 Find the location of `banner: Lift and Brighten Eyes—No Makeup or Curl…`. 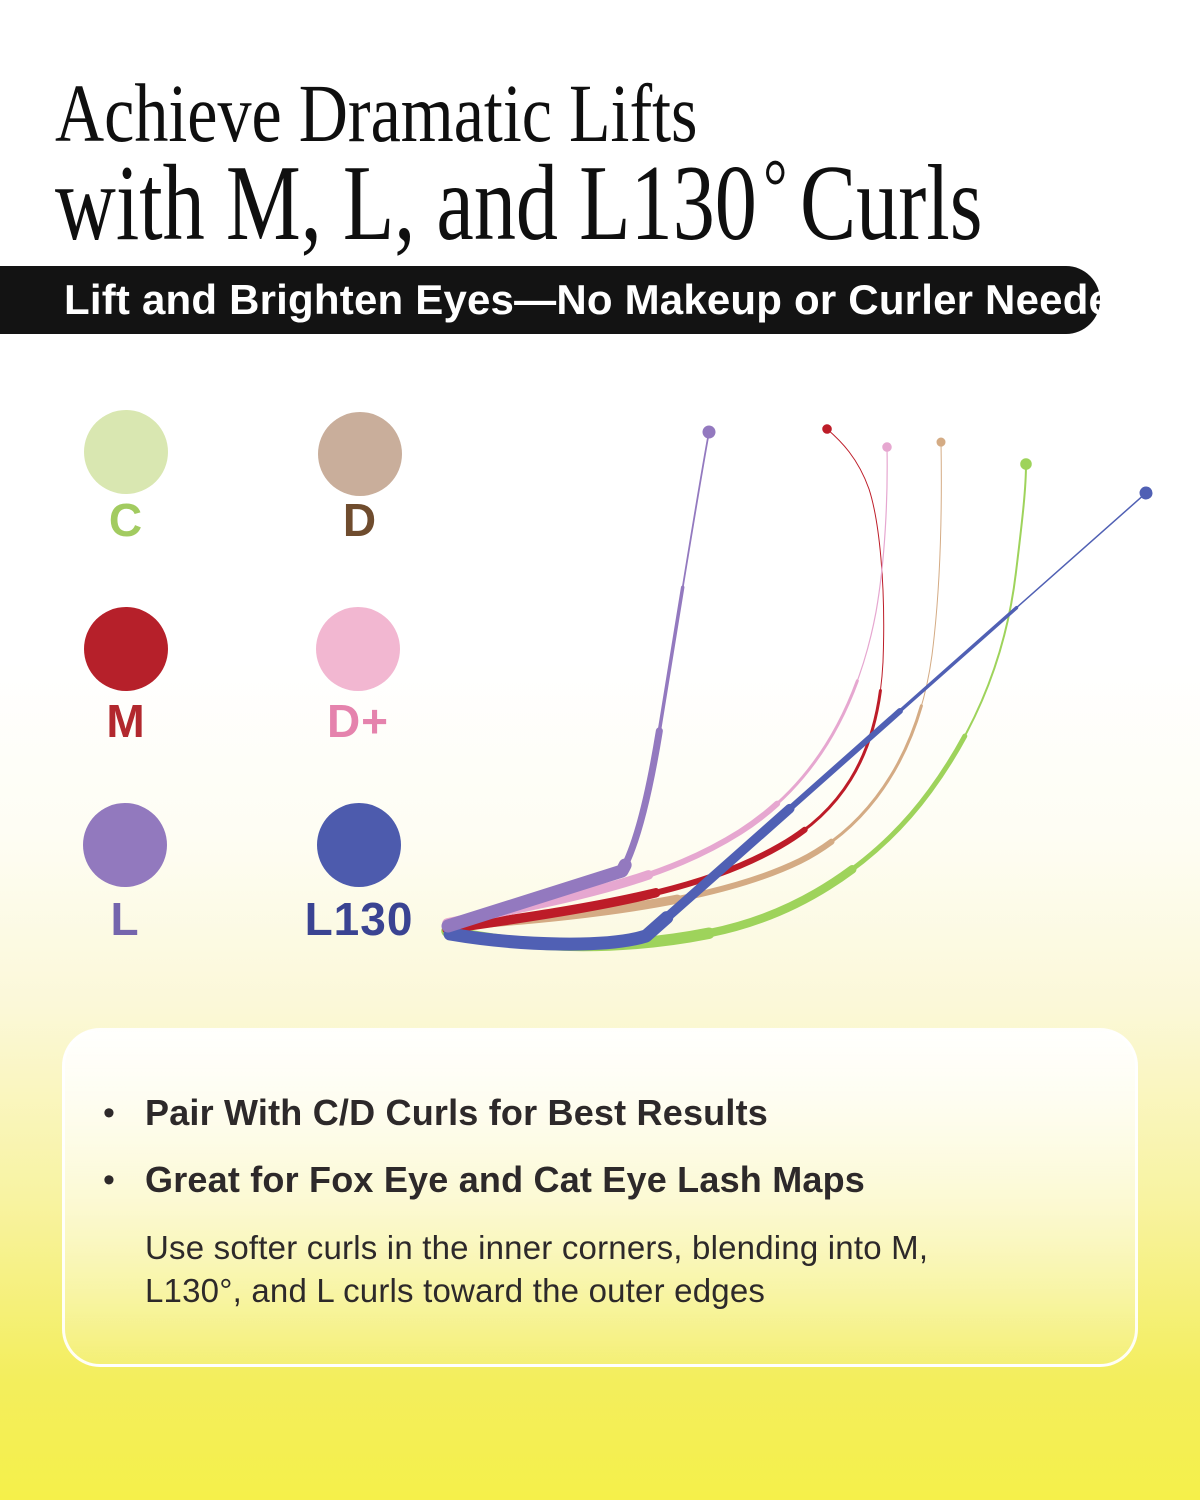

banner: Lift and Brighten Eyes—No Makeup or Curl… is located at coordinates (569, 300).